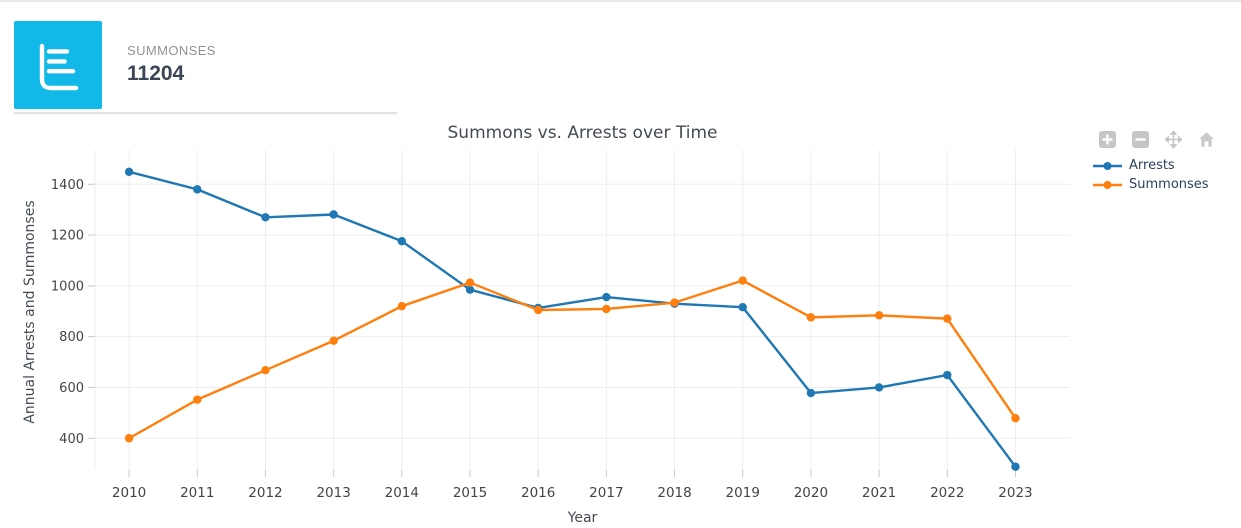 The height and width of the screenshot is (528, 1241). I want to click on x-tick-label: 2019, so click(743, 493).